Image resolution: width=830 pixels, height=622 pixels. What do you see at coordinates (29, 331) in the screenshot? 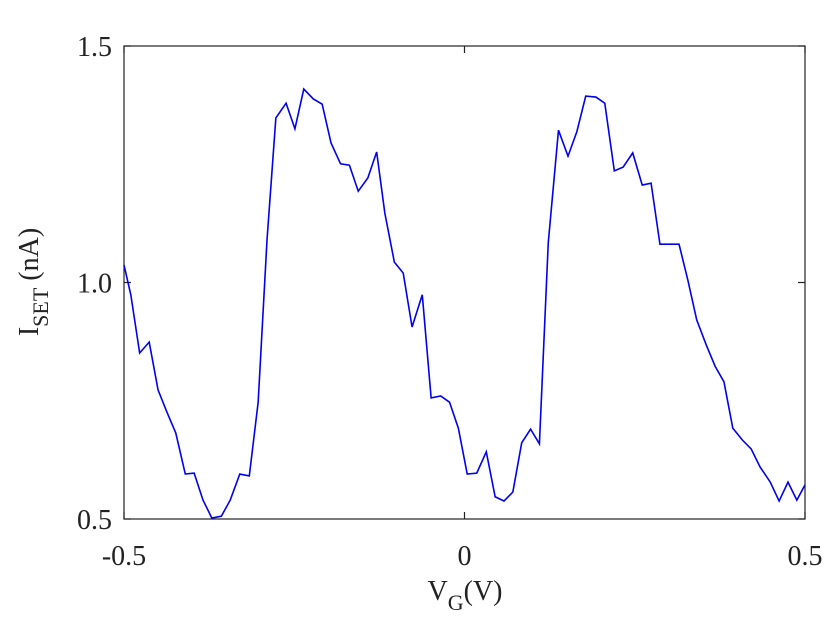
I see `y-label-main: I` at bounding box center [29, 331].